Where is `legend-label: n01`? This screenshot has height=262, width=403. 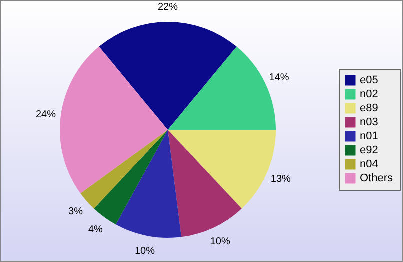 legend-label: n01 is located at coordinates (369, 136).